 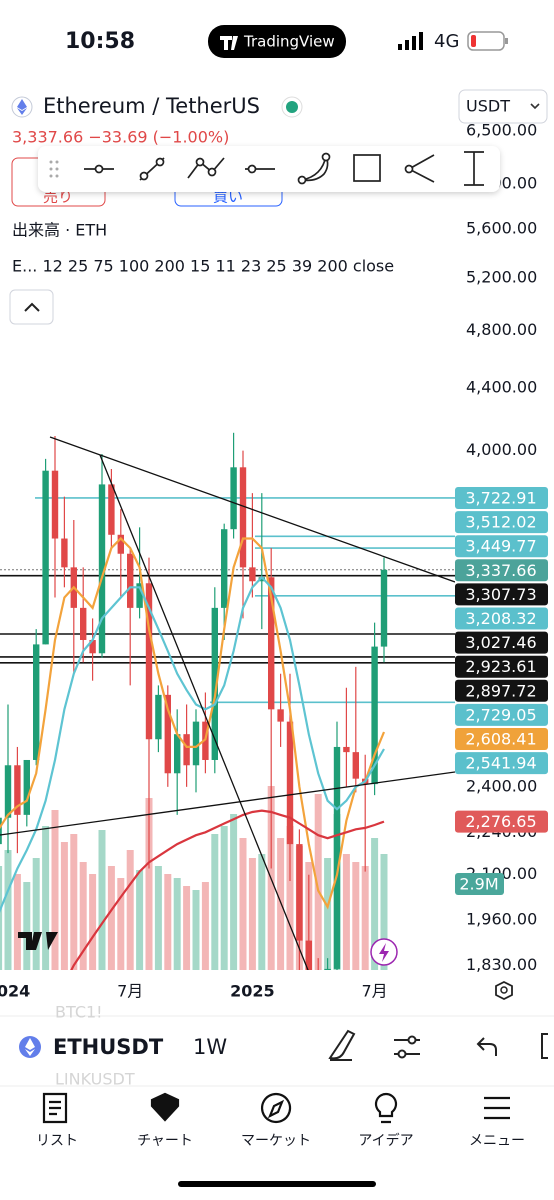 I want to click on watermark, so click(x=38, y=941).